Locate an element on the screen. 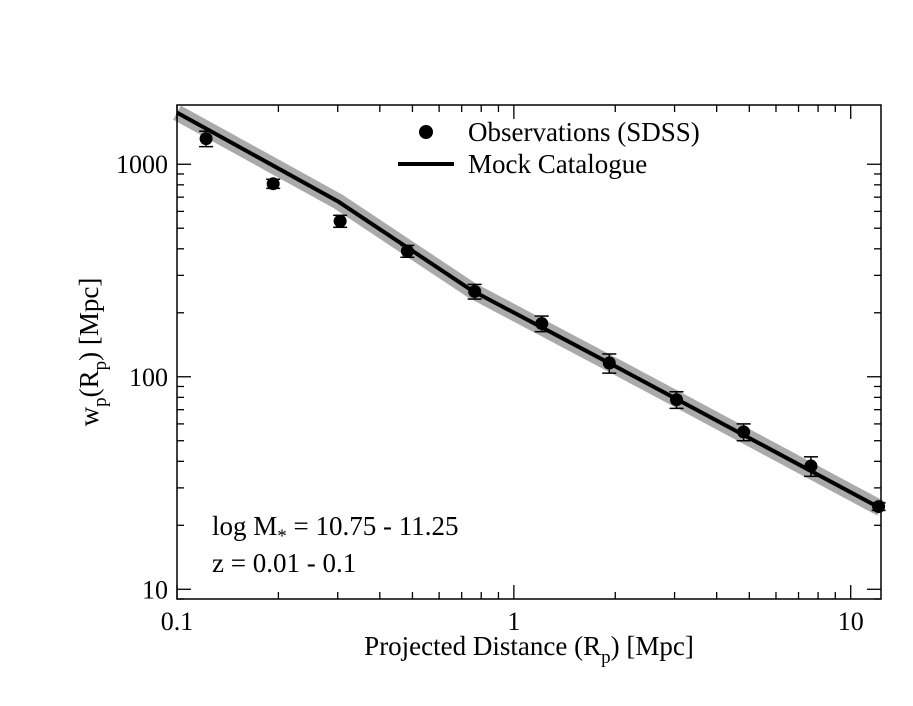 The height and width of the screenshot is (706, 913). annotation-mass-range: log M* = 10.75 - 11.25 is located at coordinates (335, 529).